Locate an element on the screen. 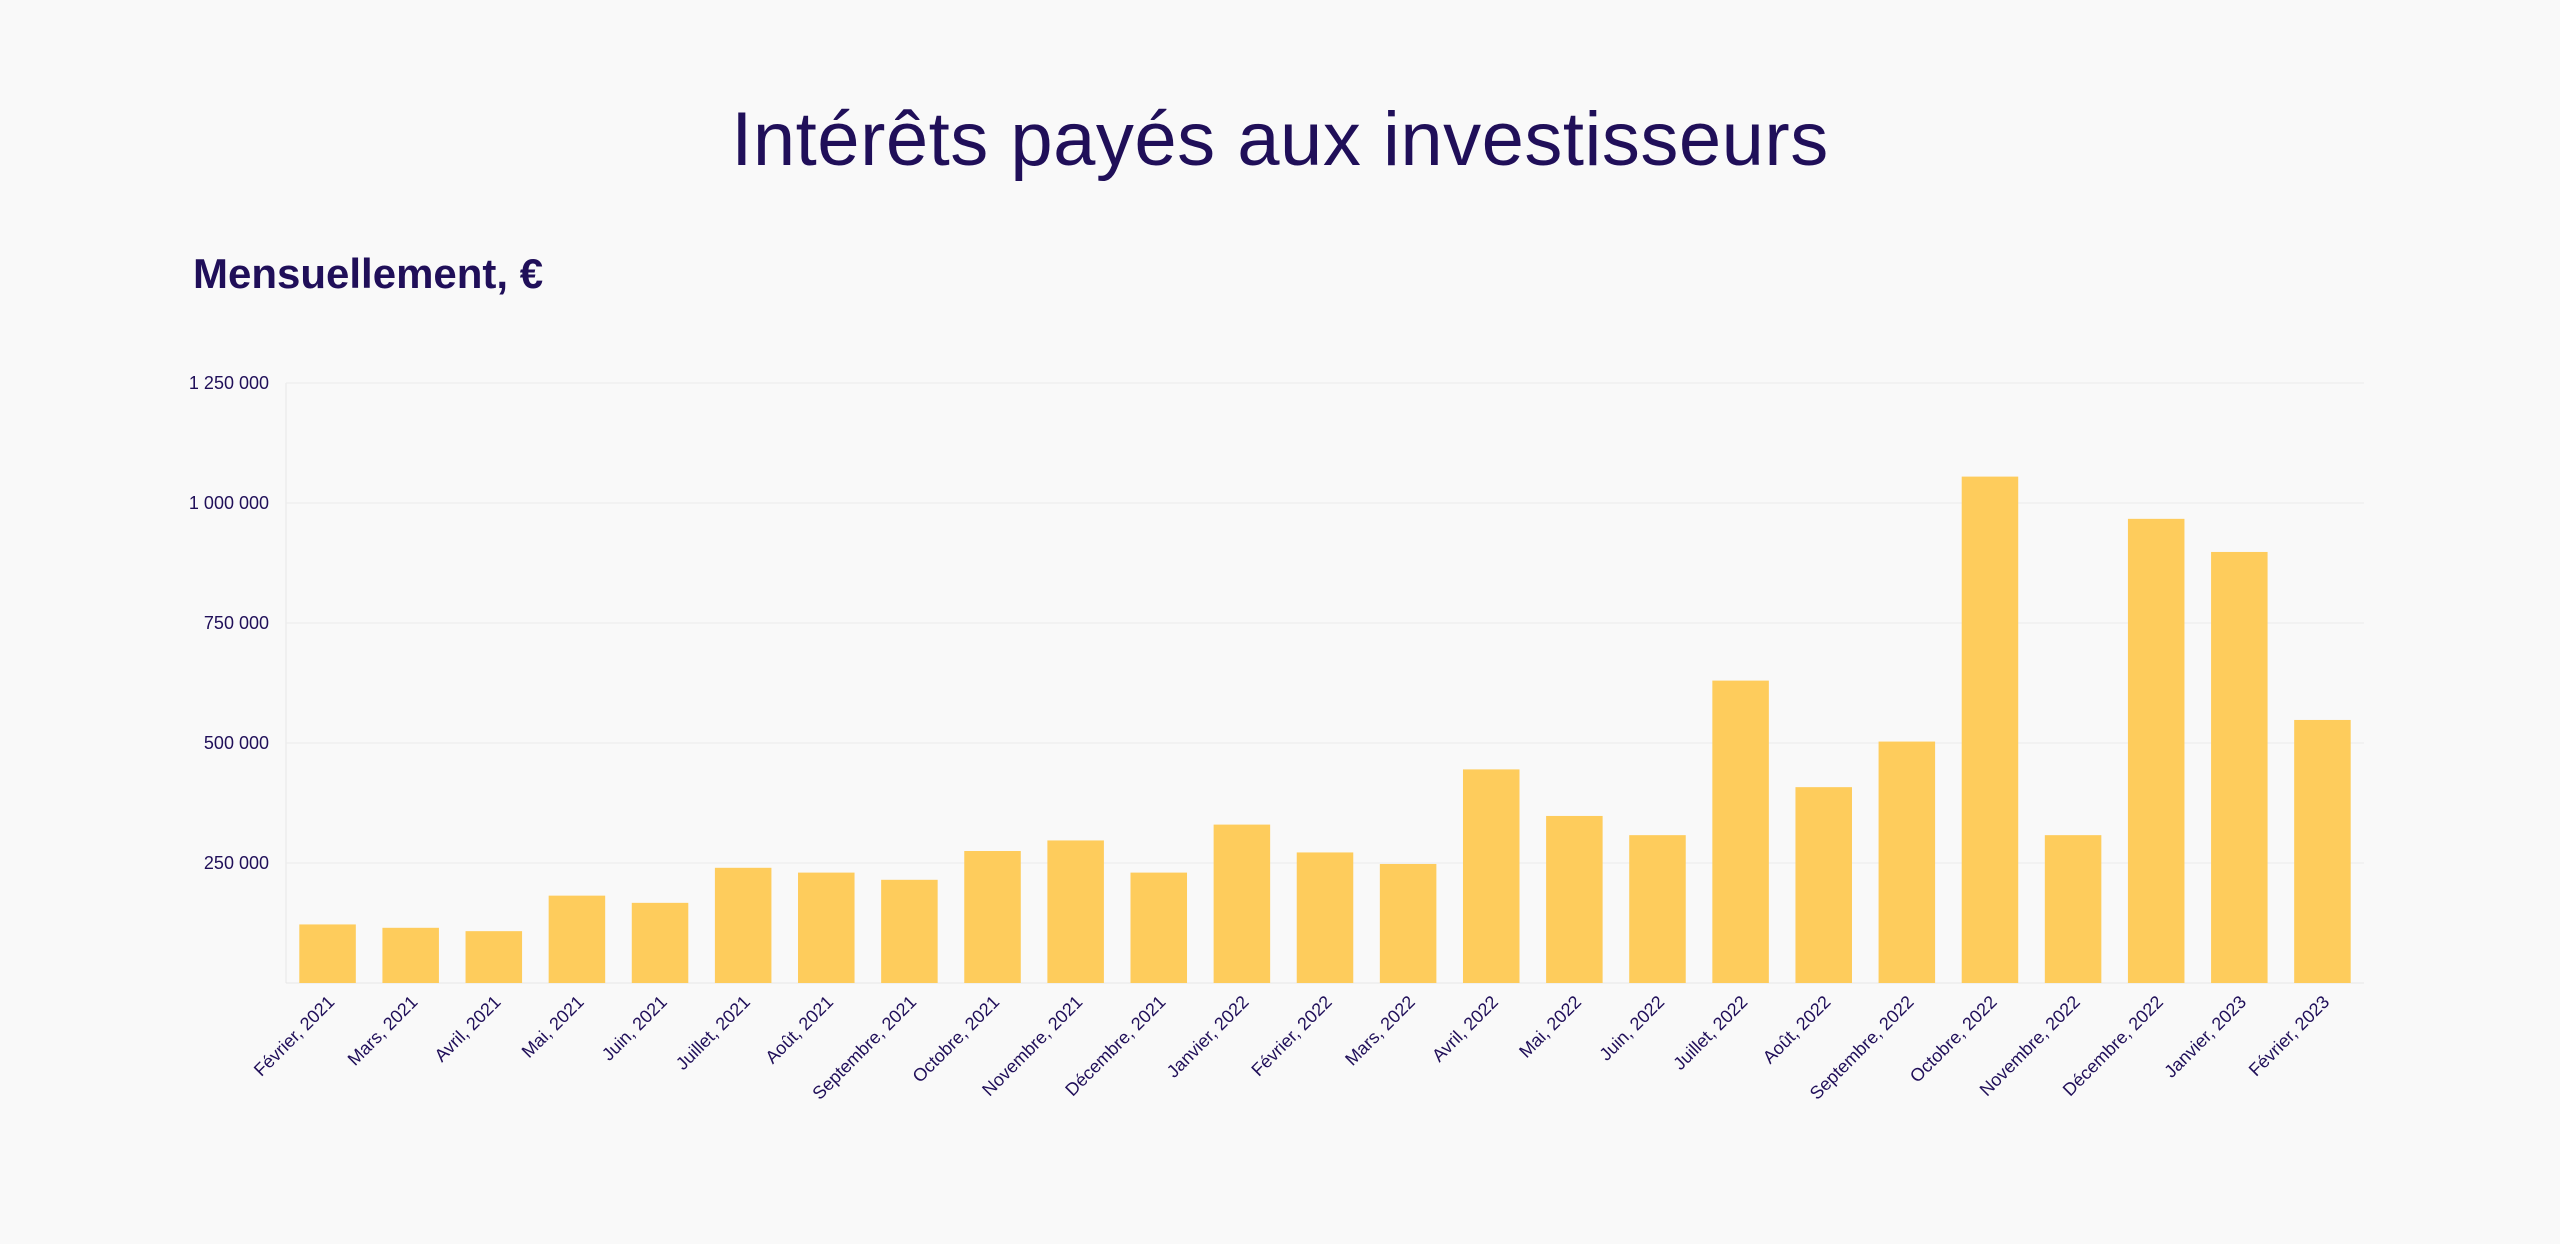 This screenshot has width=2560, height=1244. y-tick-label: 1 000 000 is located at coordinates (229, 503).